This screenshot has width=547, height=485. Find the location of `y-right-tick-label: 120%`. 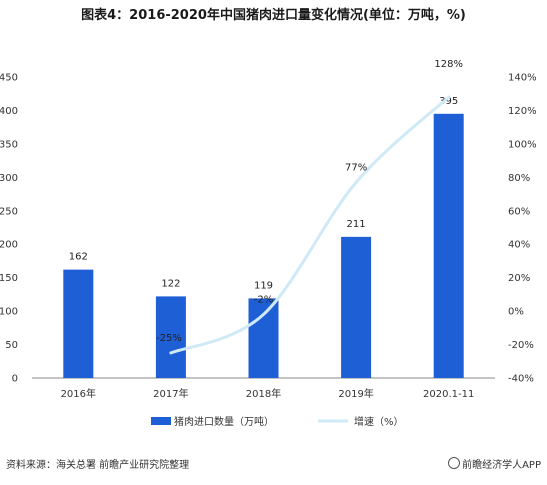

y-right-tick-label: 120% is located at coordinates (522, 111).